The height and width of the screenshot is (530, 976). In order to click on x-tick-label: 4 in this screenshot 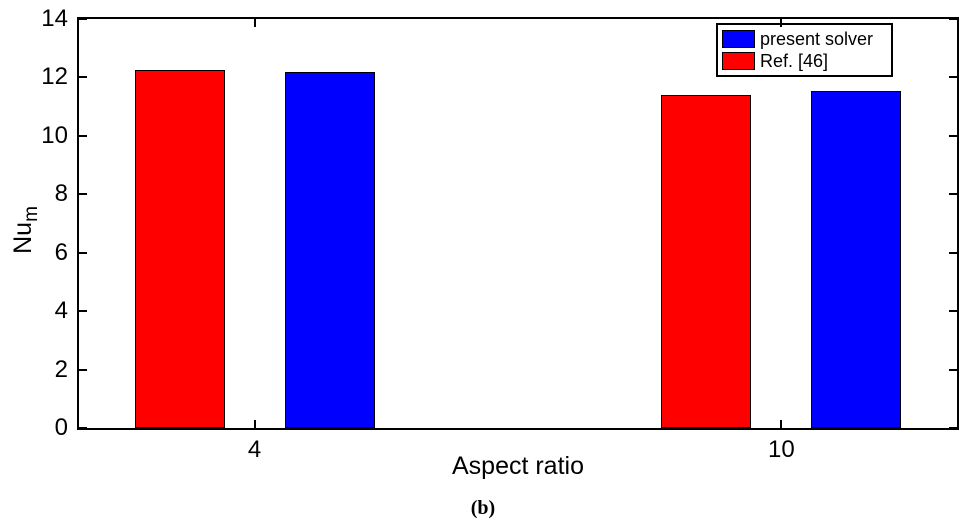, I will do `click(254, 449)`.